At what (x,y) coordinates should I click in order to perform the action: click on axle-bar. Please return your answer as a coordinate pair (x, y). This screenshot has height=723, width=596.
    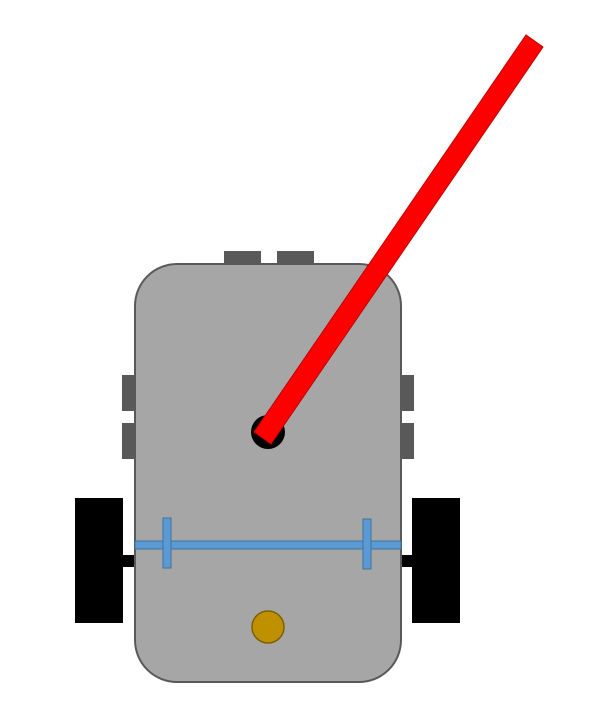
    Looking at the image, I should click on (268, 545).